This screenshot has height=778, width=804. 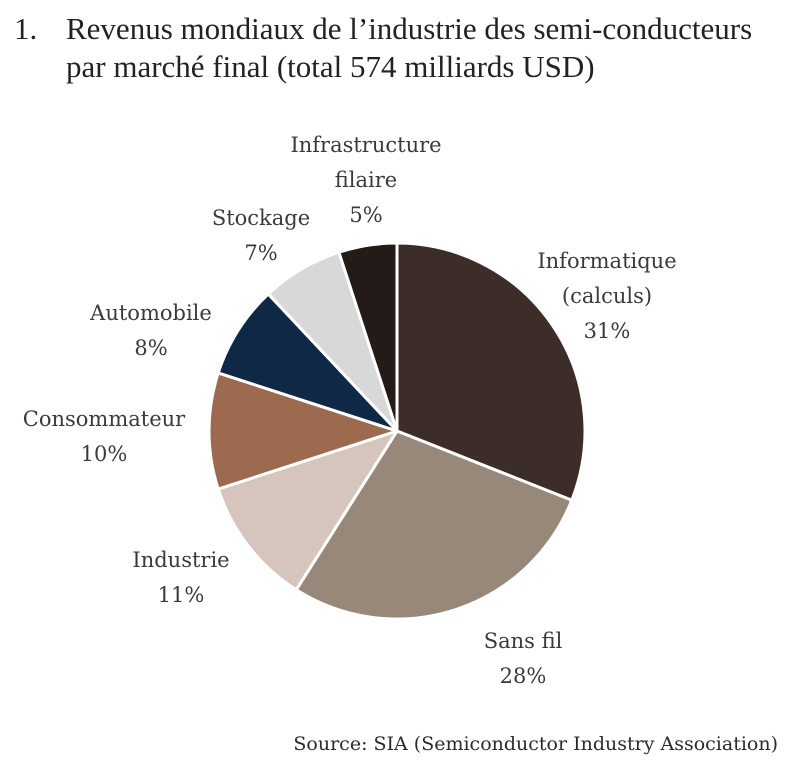 What do you see at coordinates (104, 454) in the screenshot?
I see `slice-value-label: 10%` at bounding box center [104, 454].